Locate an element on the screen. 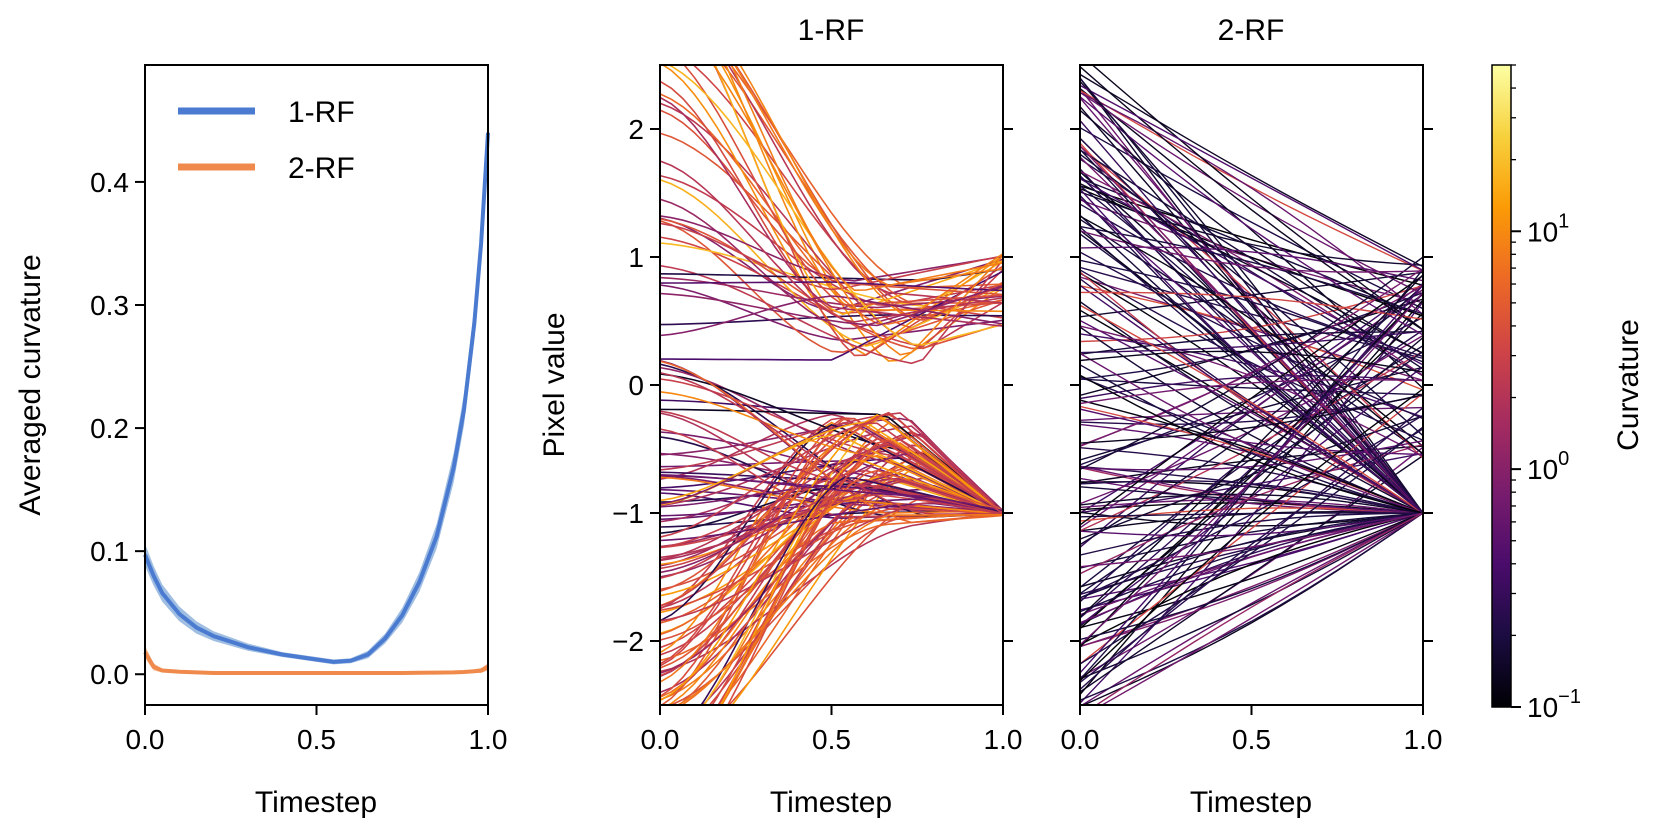 This screenshot has height=833, width=1660. ytick-label: −1 is located at coordinates (628, 513).